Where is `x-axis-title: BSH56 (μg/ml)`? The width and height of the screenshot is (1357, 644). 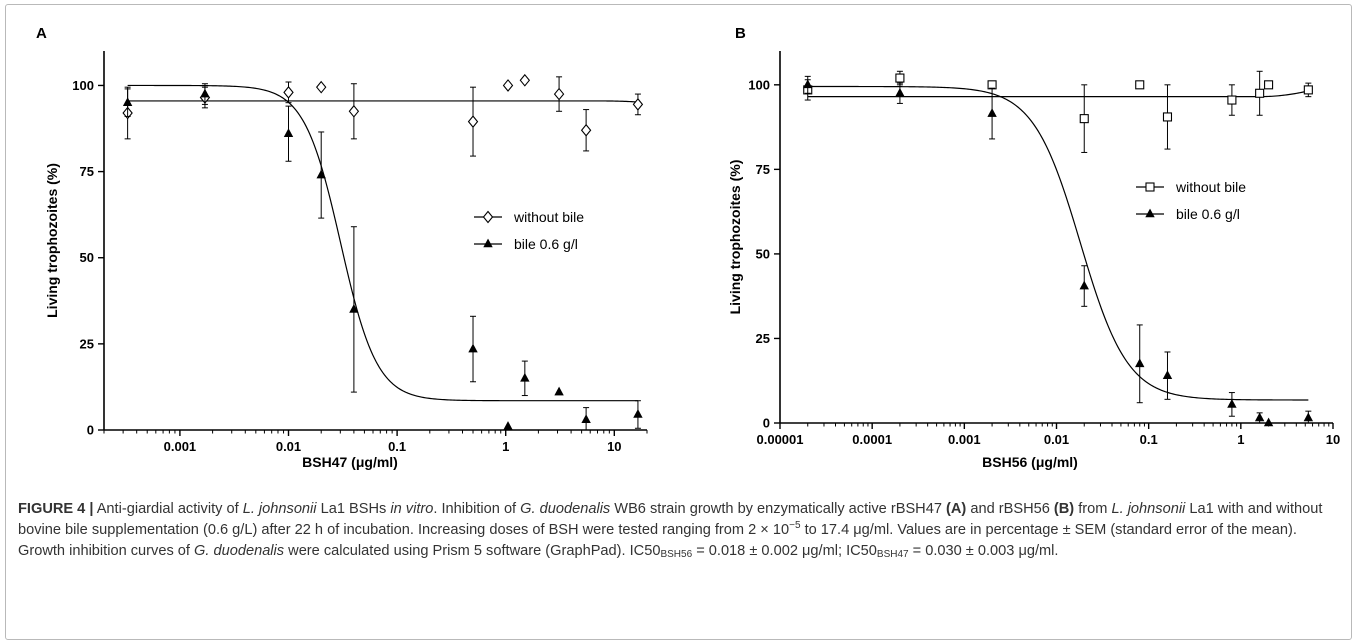
x-axis-title: BSH56 (μg/ml) is located at coordinates (1030, 462).